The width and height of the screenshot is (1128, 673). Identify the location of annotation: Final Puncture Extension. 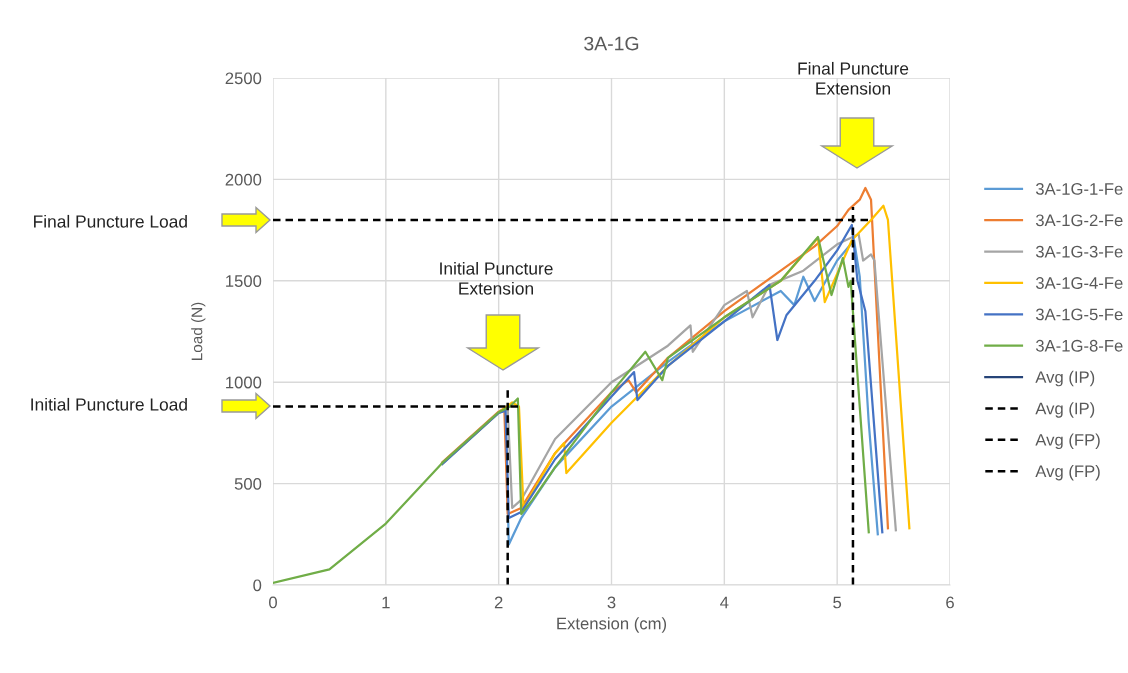
(853, 78).